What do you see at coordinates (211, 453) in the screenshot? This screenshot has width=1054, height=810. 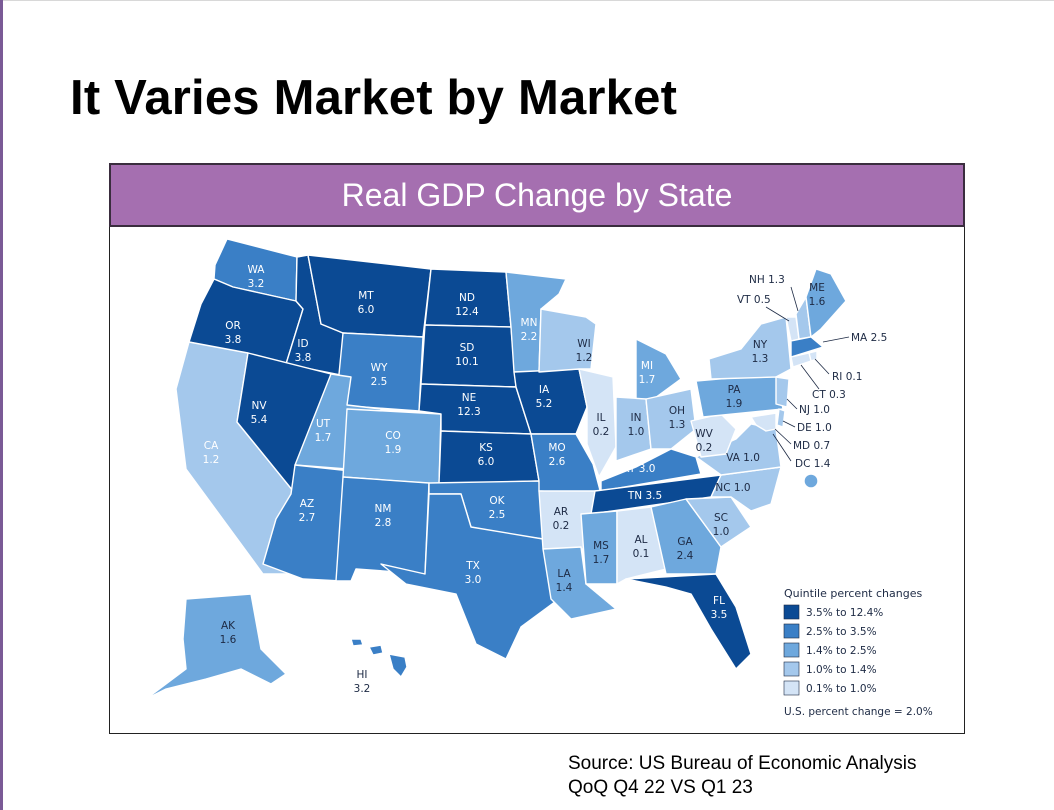 I see `label-CA: CA 1.2` at bounding box center [211, 453].